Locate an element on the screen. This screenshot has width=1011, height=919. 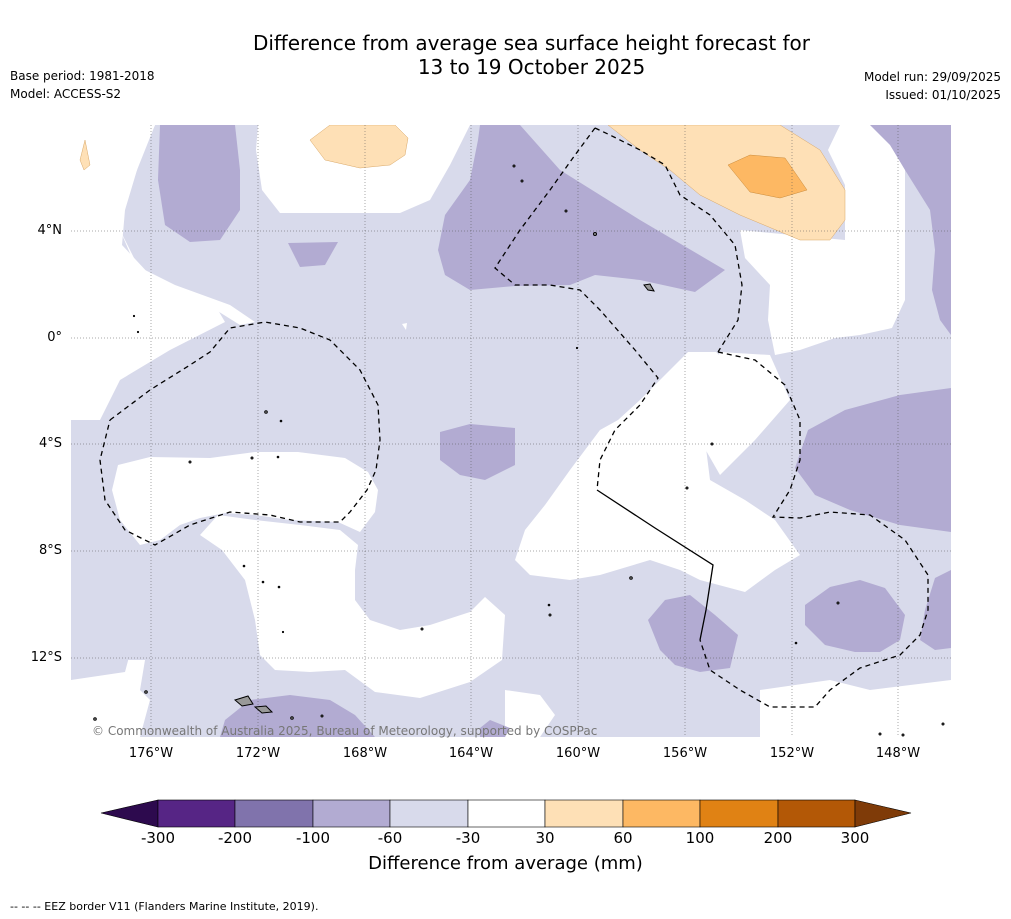
colorbar-tick: 200 is located at coordinates (778, 838).